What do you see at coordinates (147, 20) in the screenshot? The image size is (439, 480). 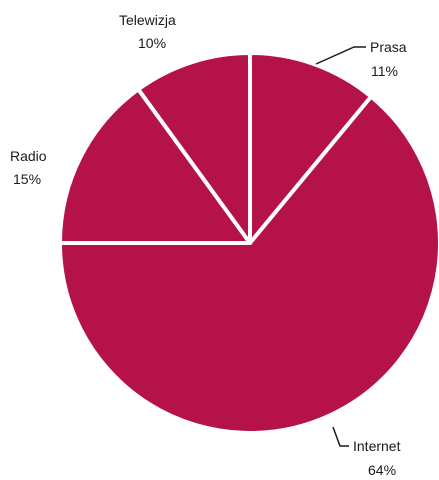 I see `slice-label-telewizja: Telewizja` at bounding box center [147, 20].